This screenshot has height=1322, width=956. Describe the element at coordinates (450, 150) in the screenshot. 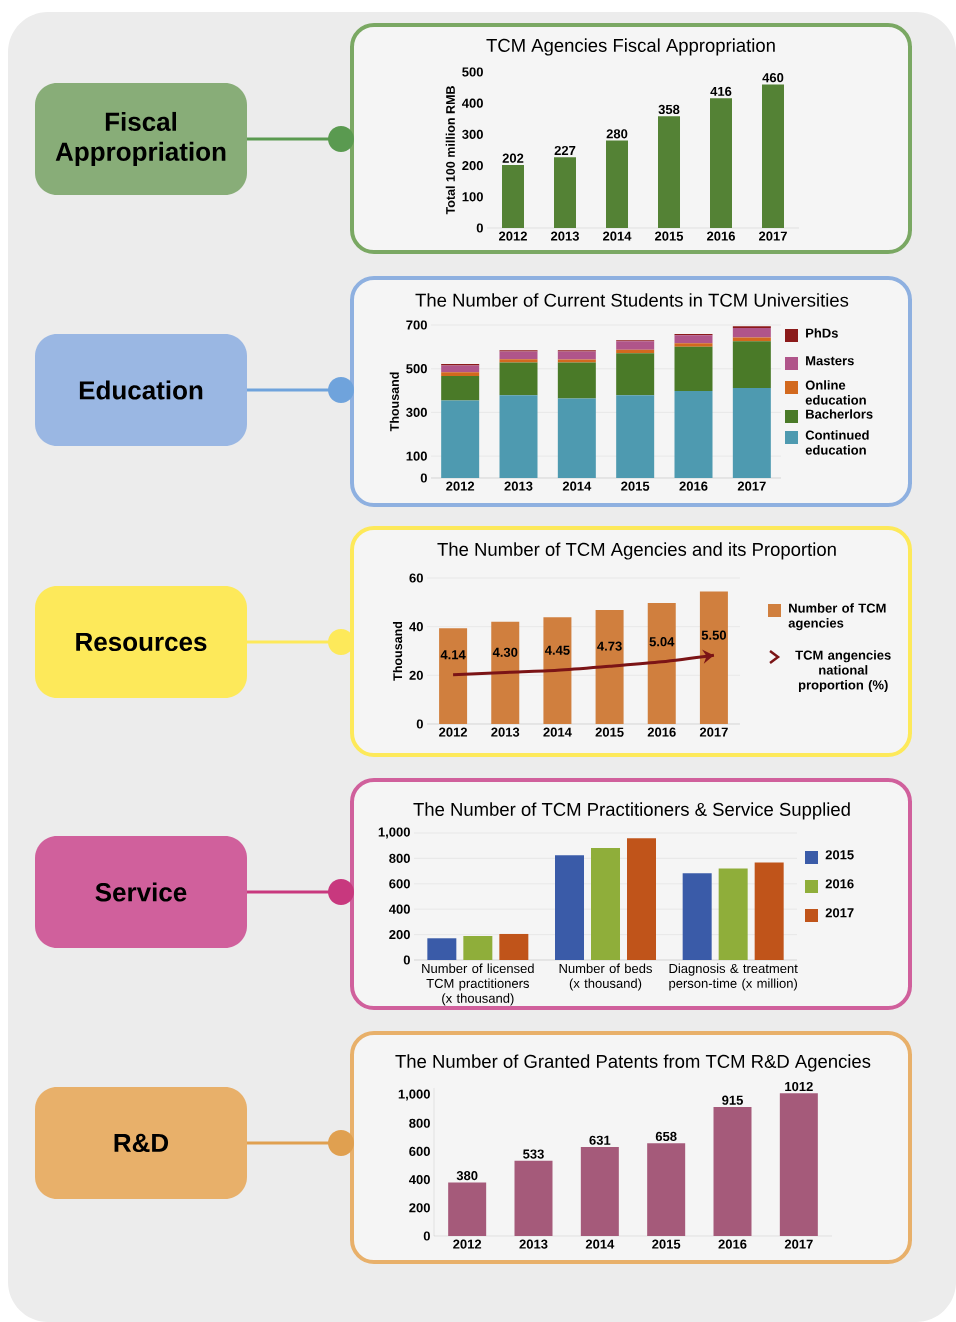

I see `y-axis-title: Total 100 million RMB` at that location.